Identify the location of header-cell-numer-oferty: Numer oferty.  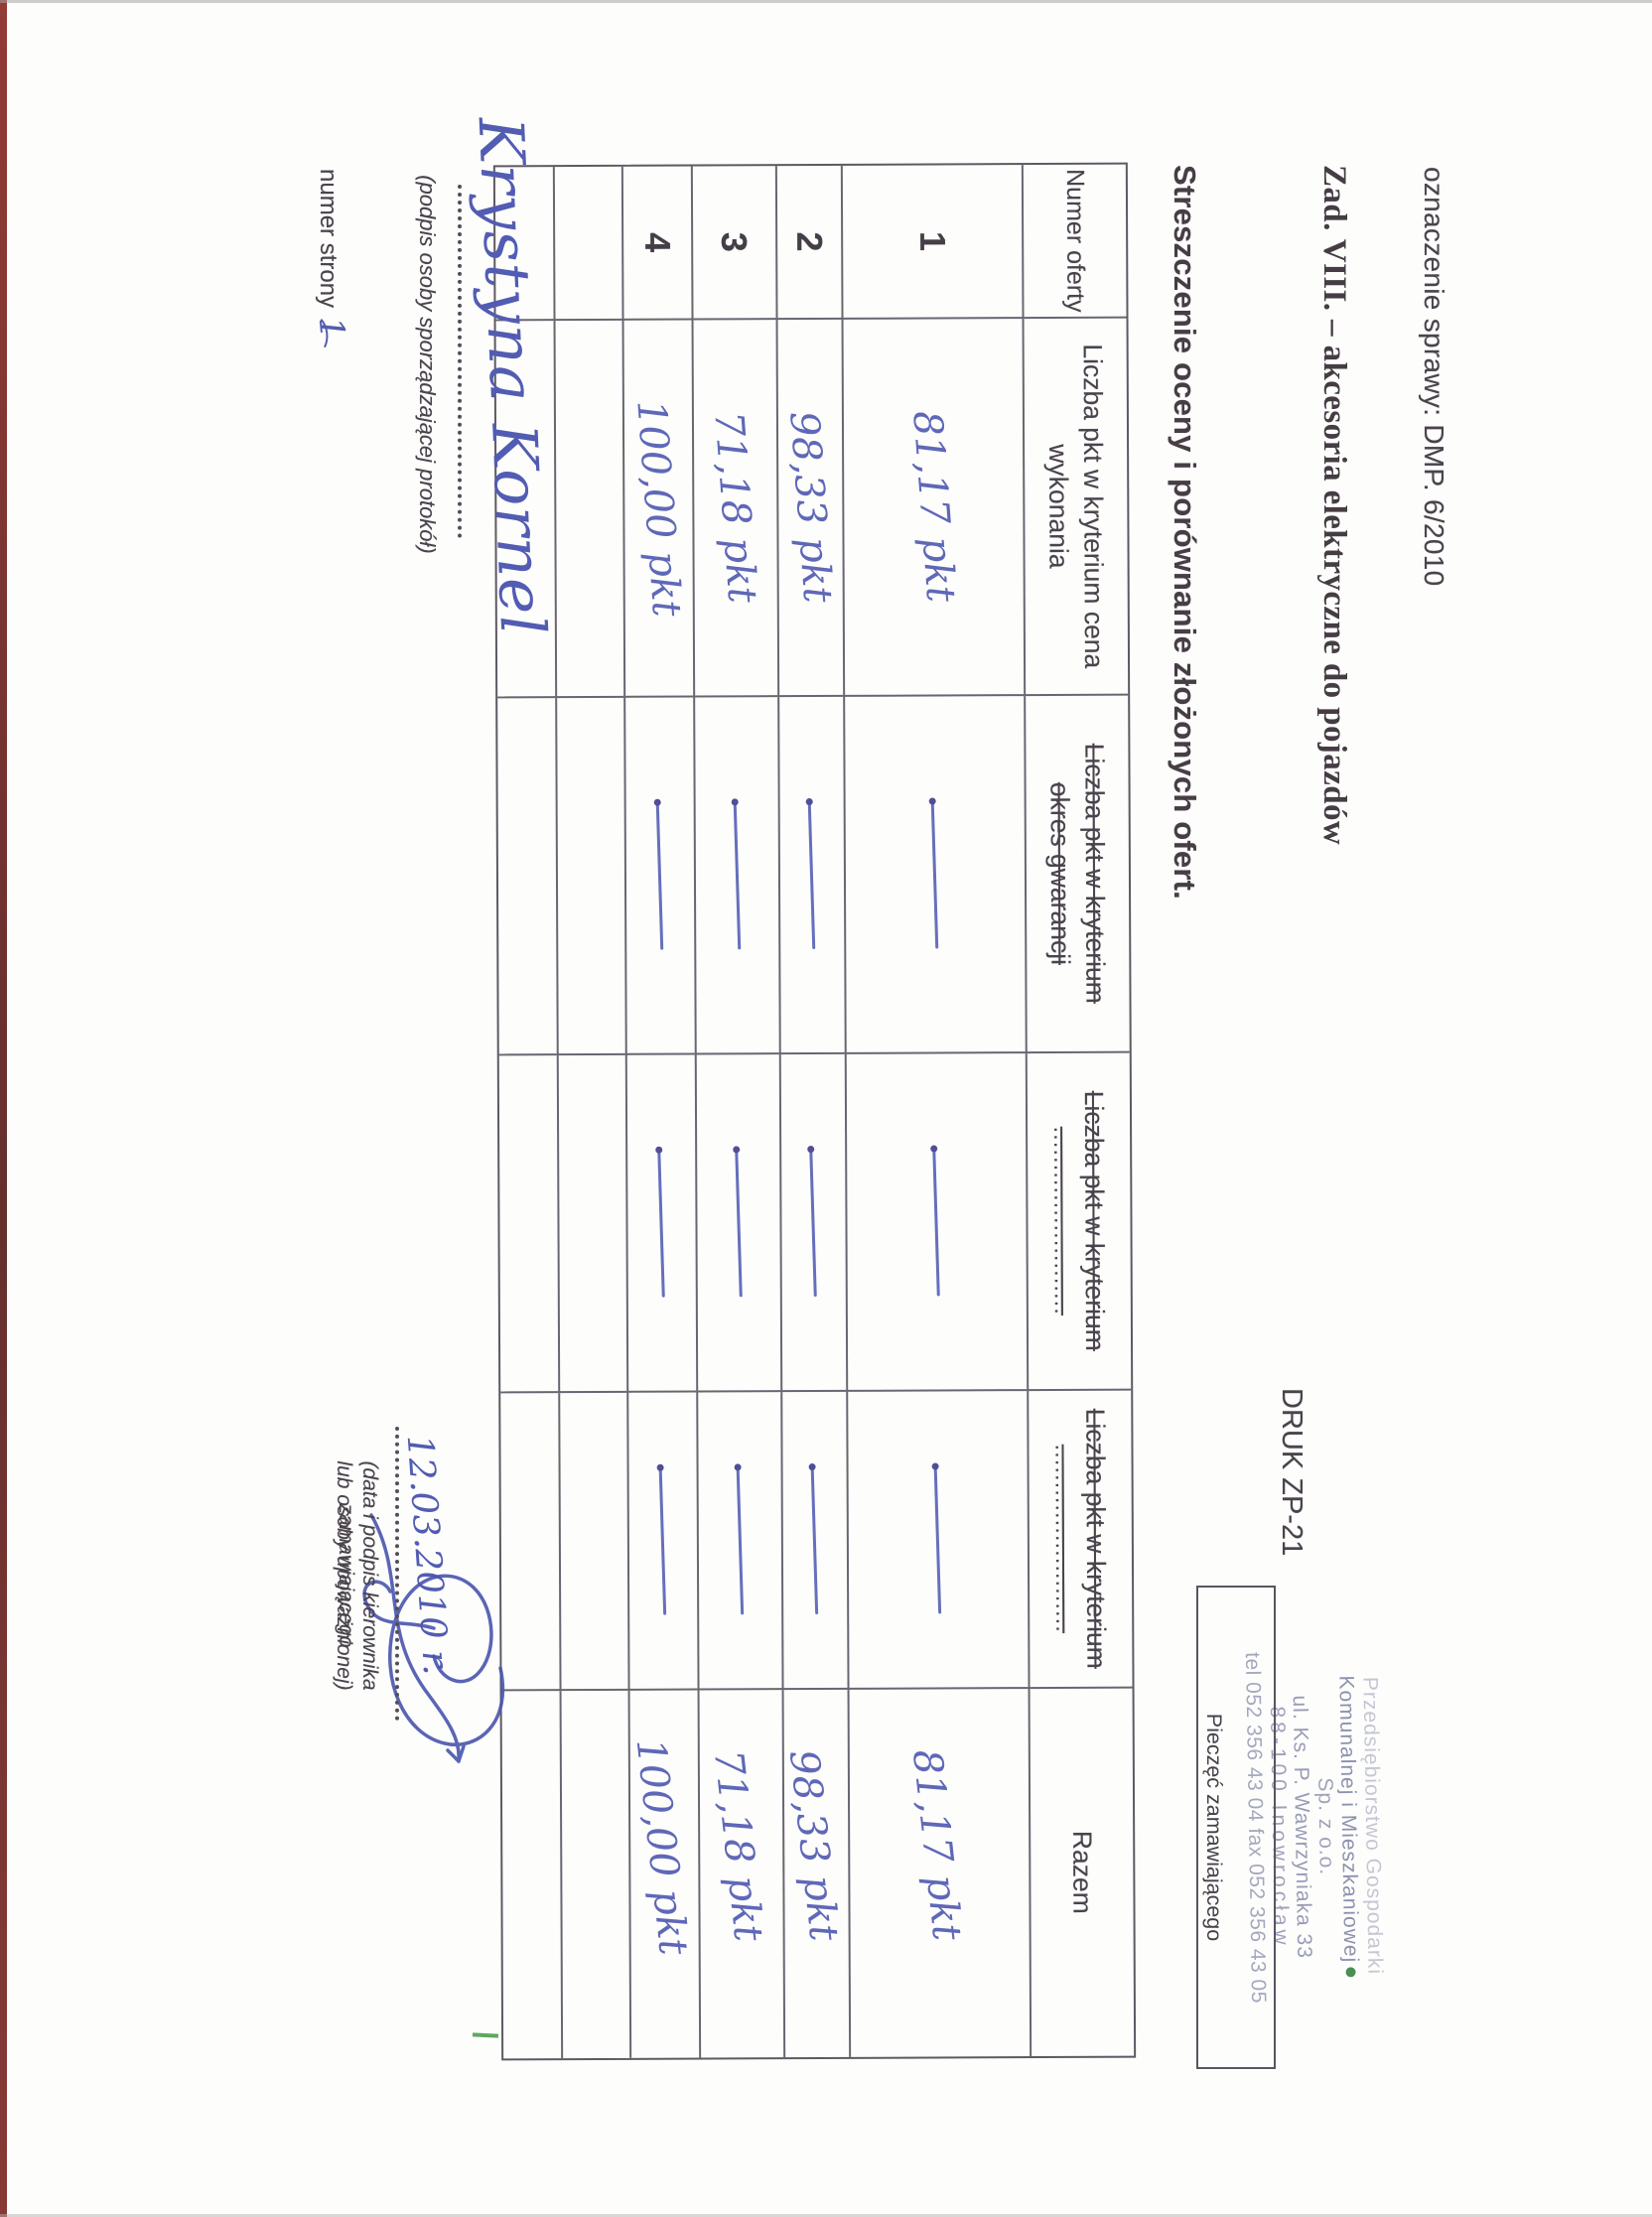
(1074, 242).